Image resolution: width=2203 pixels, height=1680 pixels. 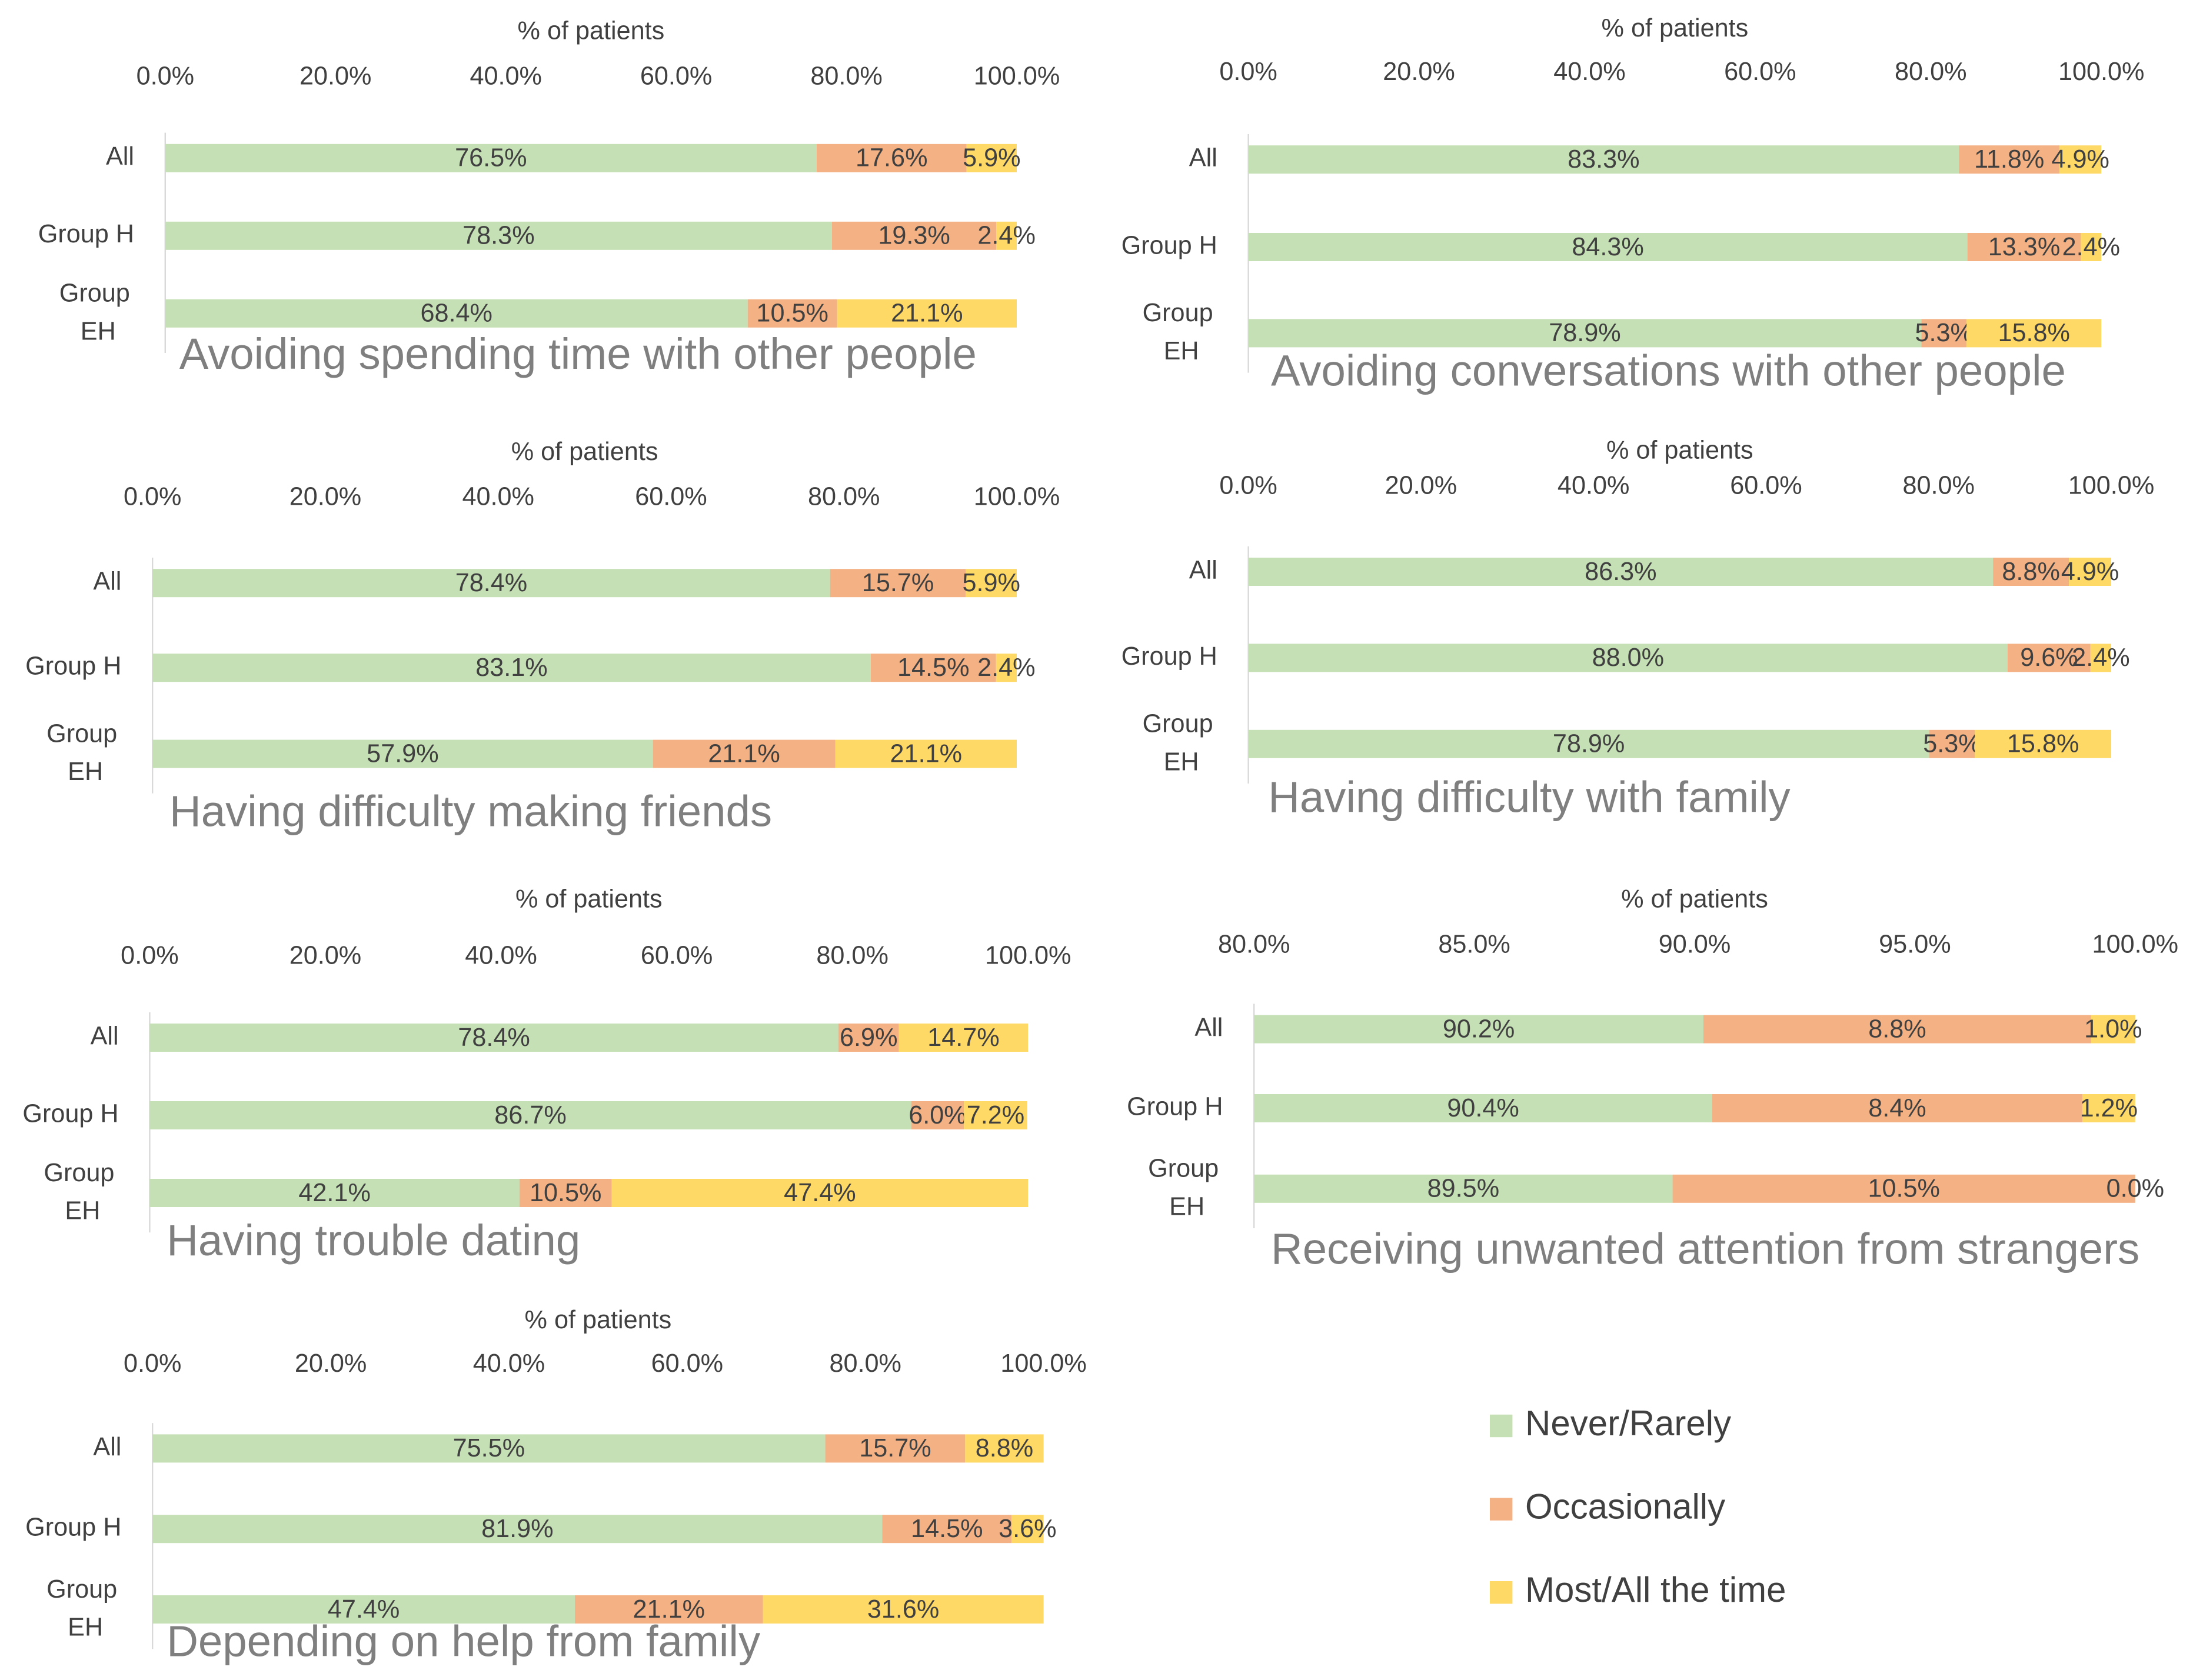 What do you see at coordinates (464, 1641) in the screenshot?
I see `chart-title: Depending on help from family` at bounding box center [464, 1641].